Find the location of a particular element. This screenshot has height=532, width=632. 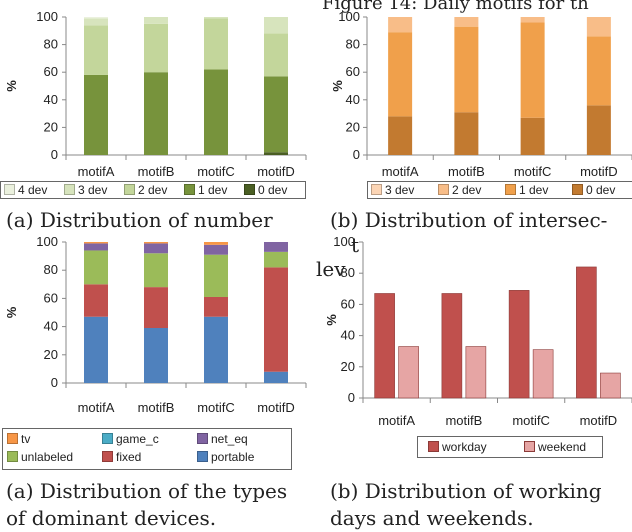

legend-label: 4 dev is located at coordinates (33, 190).